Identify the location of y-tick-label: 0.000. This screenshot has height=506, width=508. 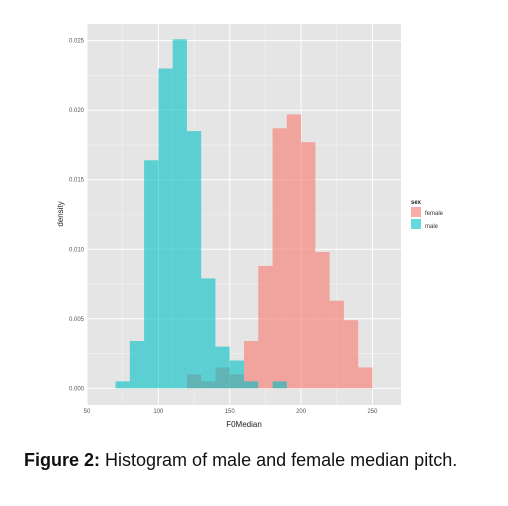
(77, 389).